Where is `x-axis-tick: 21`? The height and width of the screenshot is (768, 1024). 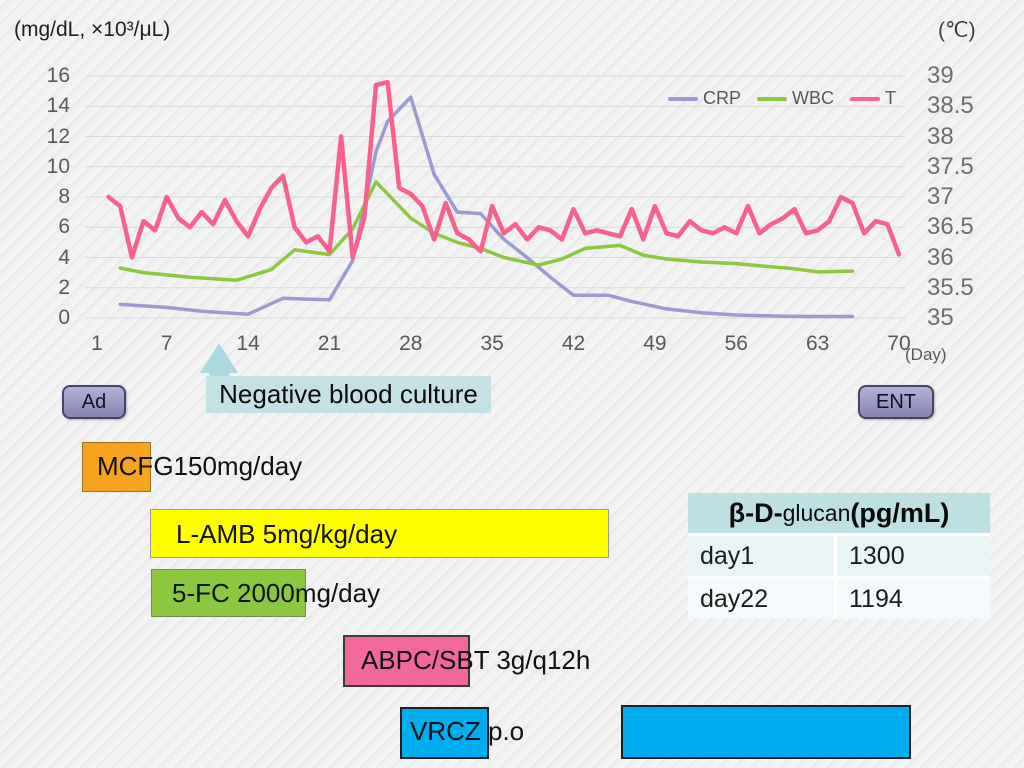 x-axis-tick: 21 is located at coordinates (329, 343).